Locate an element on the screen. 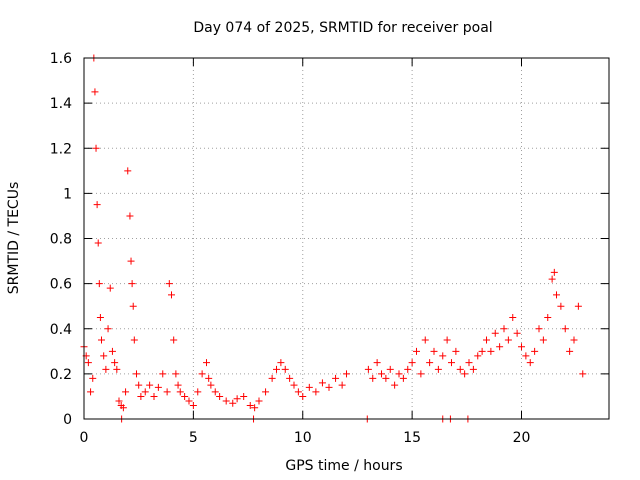 The width and height of the screenshot is (640, 480). y-tick-label: 0.8 is located at coordinates (61, 240).